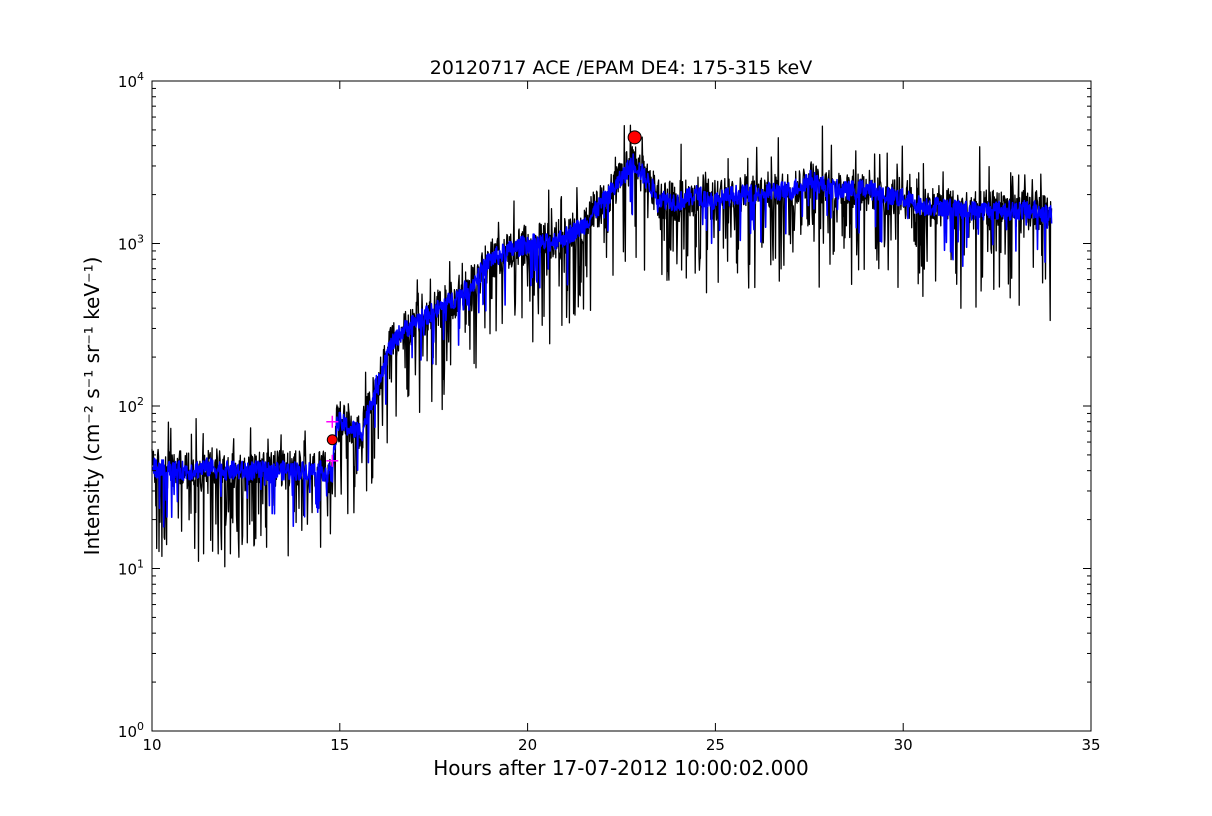 The height and width of the screenshot is (816, 1212). Describe the element at coordinates (715, 745) in the screenshot. I see `x-tick-label: 25` at that location.